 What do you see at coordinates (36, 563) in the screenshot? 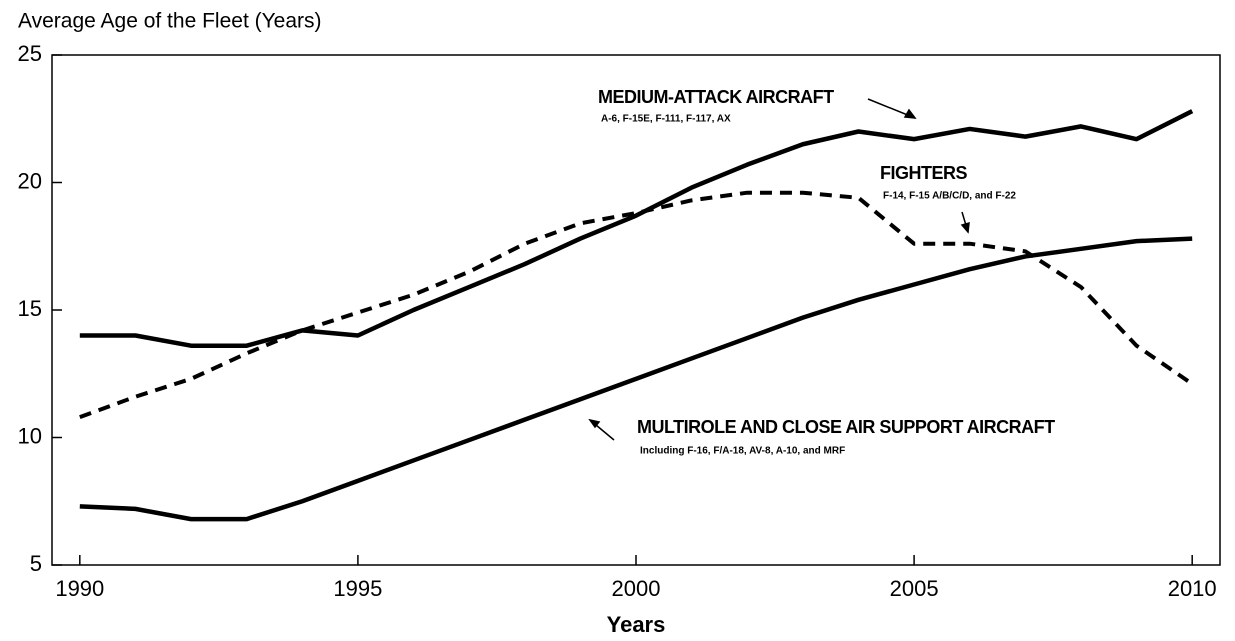
I see `y-tick-label: 5` at bounding box center [36, 563].